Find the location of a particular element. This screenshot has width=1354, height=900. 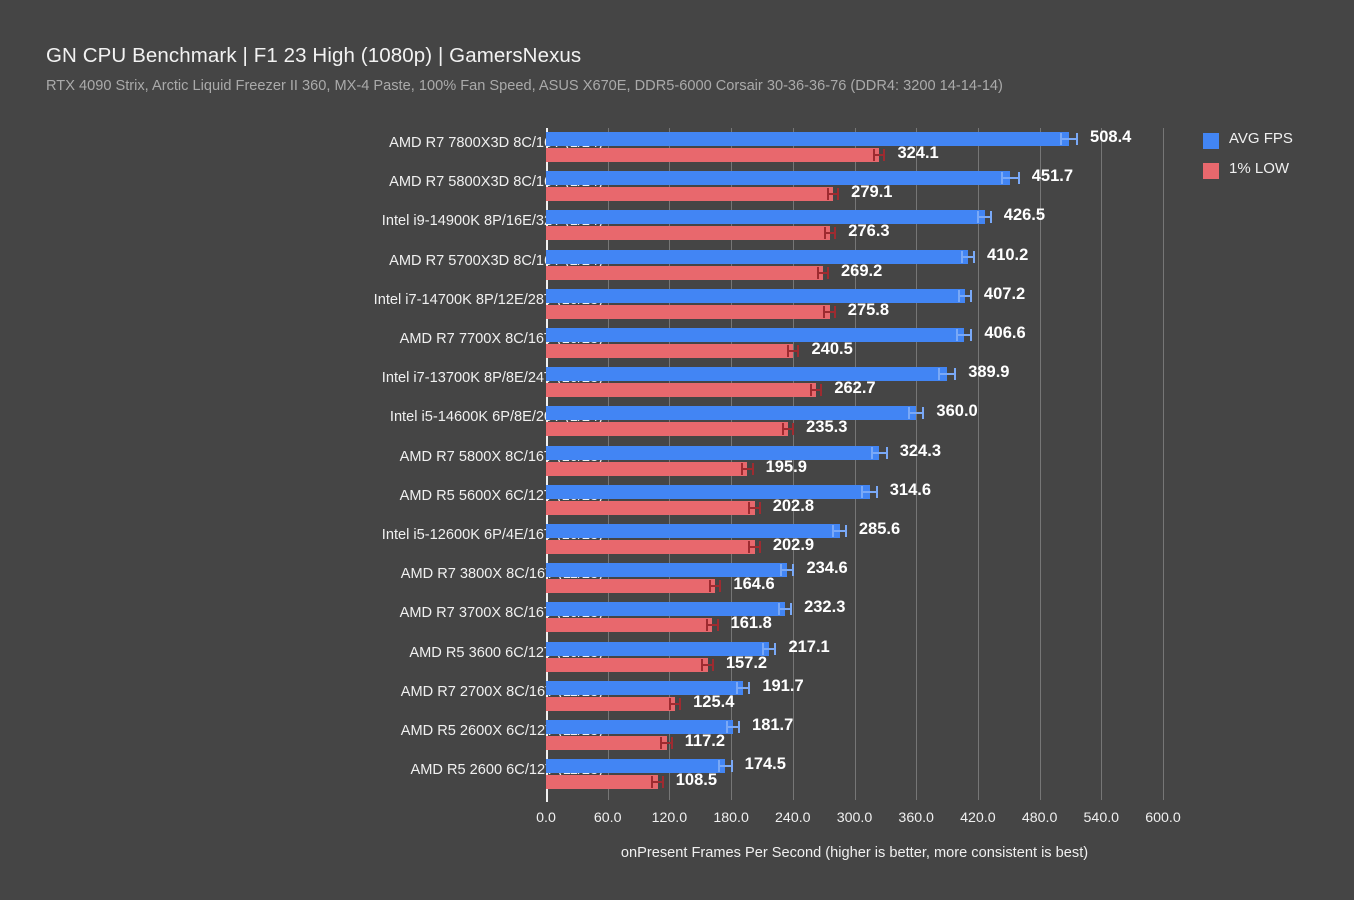

value-label-avg-fps: 234.6 is located at coordinates (827, 568).